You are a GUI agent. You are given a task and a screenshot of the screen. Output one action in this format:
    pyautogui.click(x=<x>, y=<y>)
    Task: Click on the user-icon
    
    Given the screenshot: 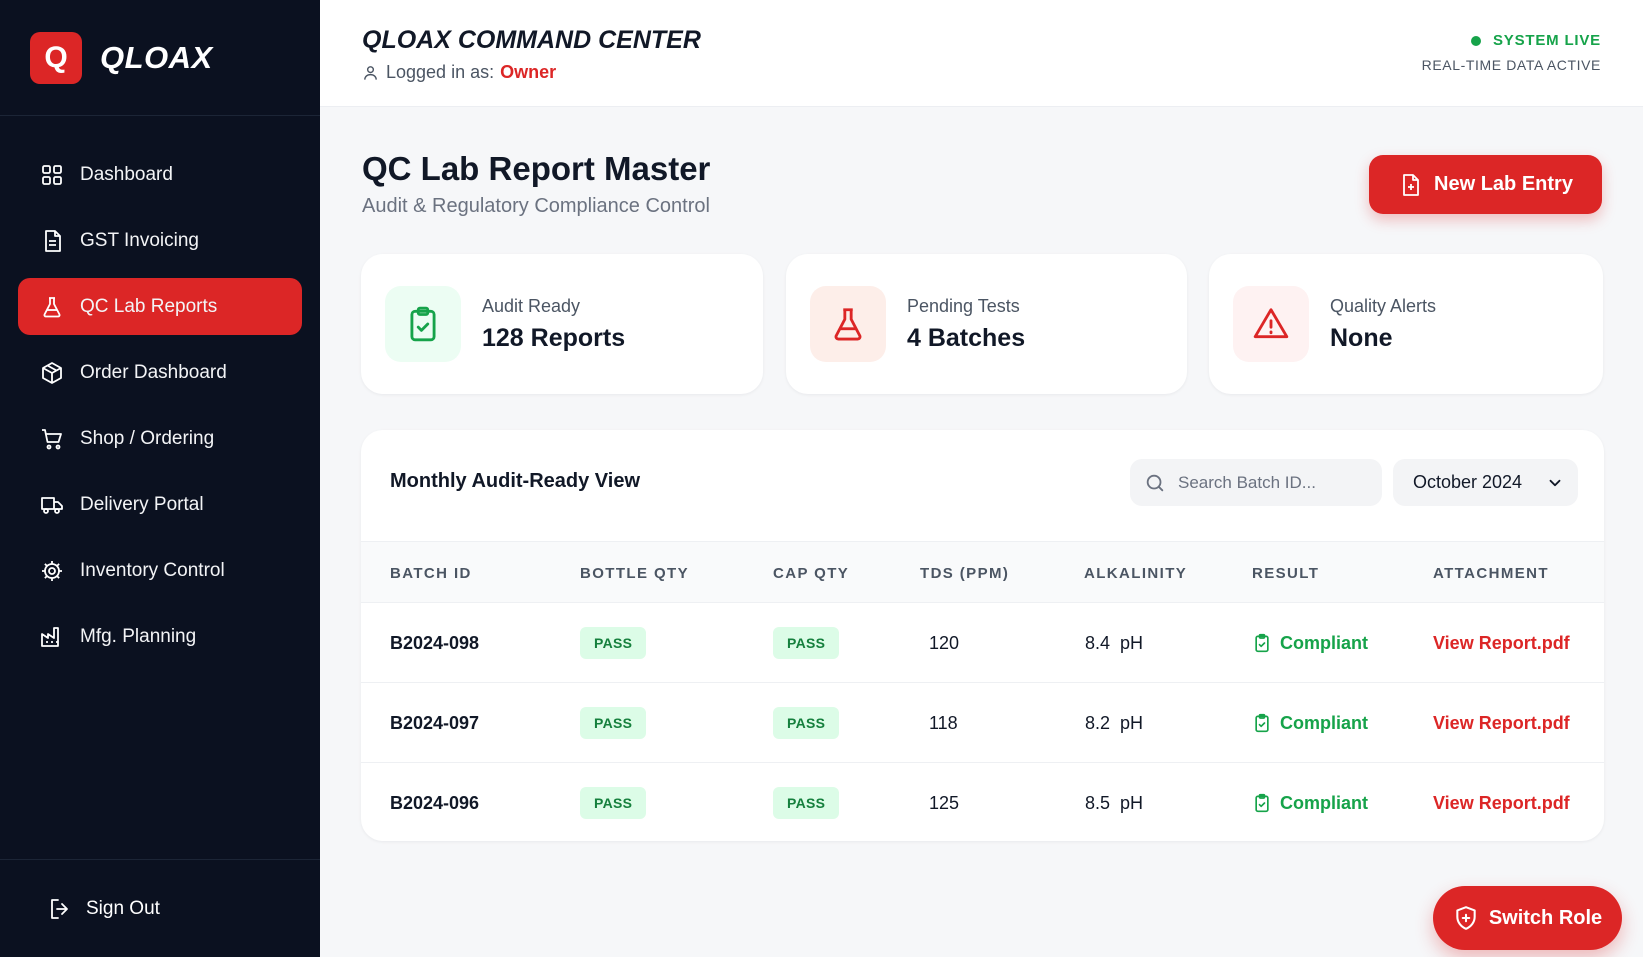 What is the action you would take?
    pyautogui.click(x=370, y=73)
    